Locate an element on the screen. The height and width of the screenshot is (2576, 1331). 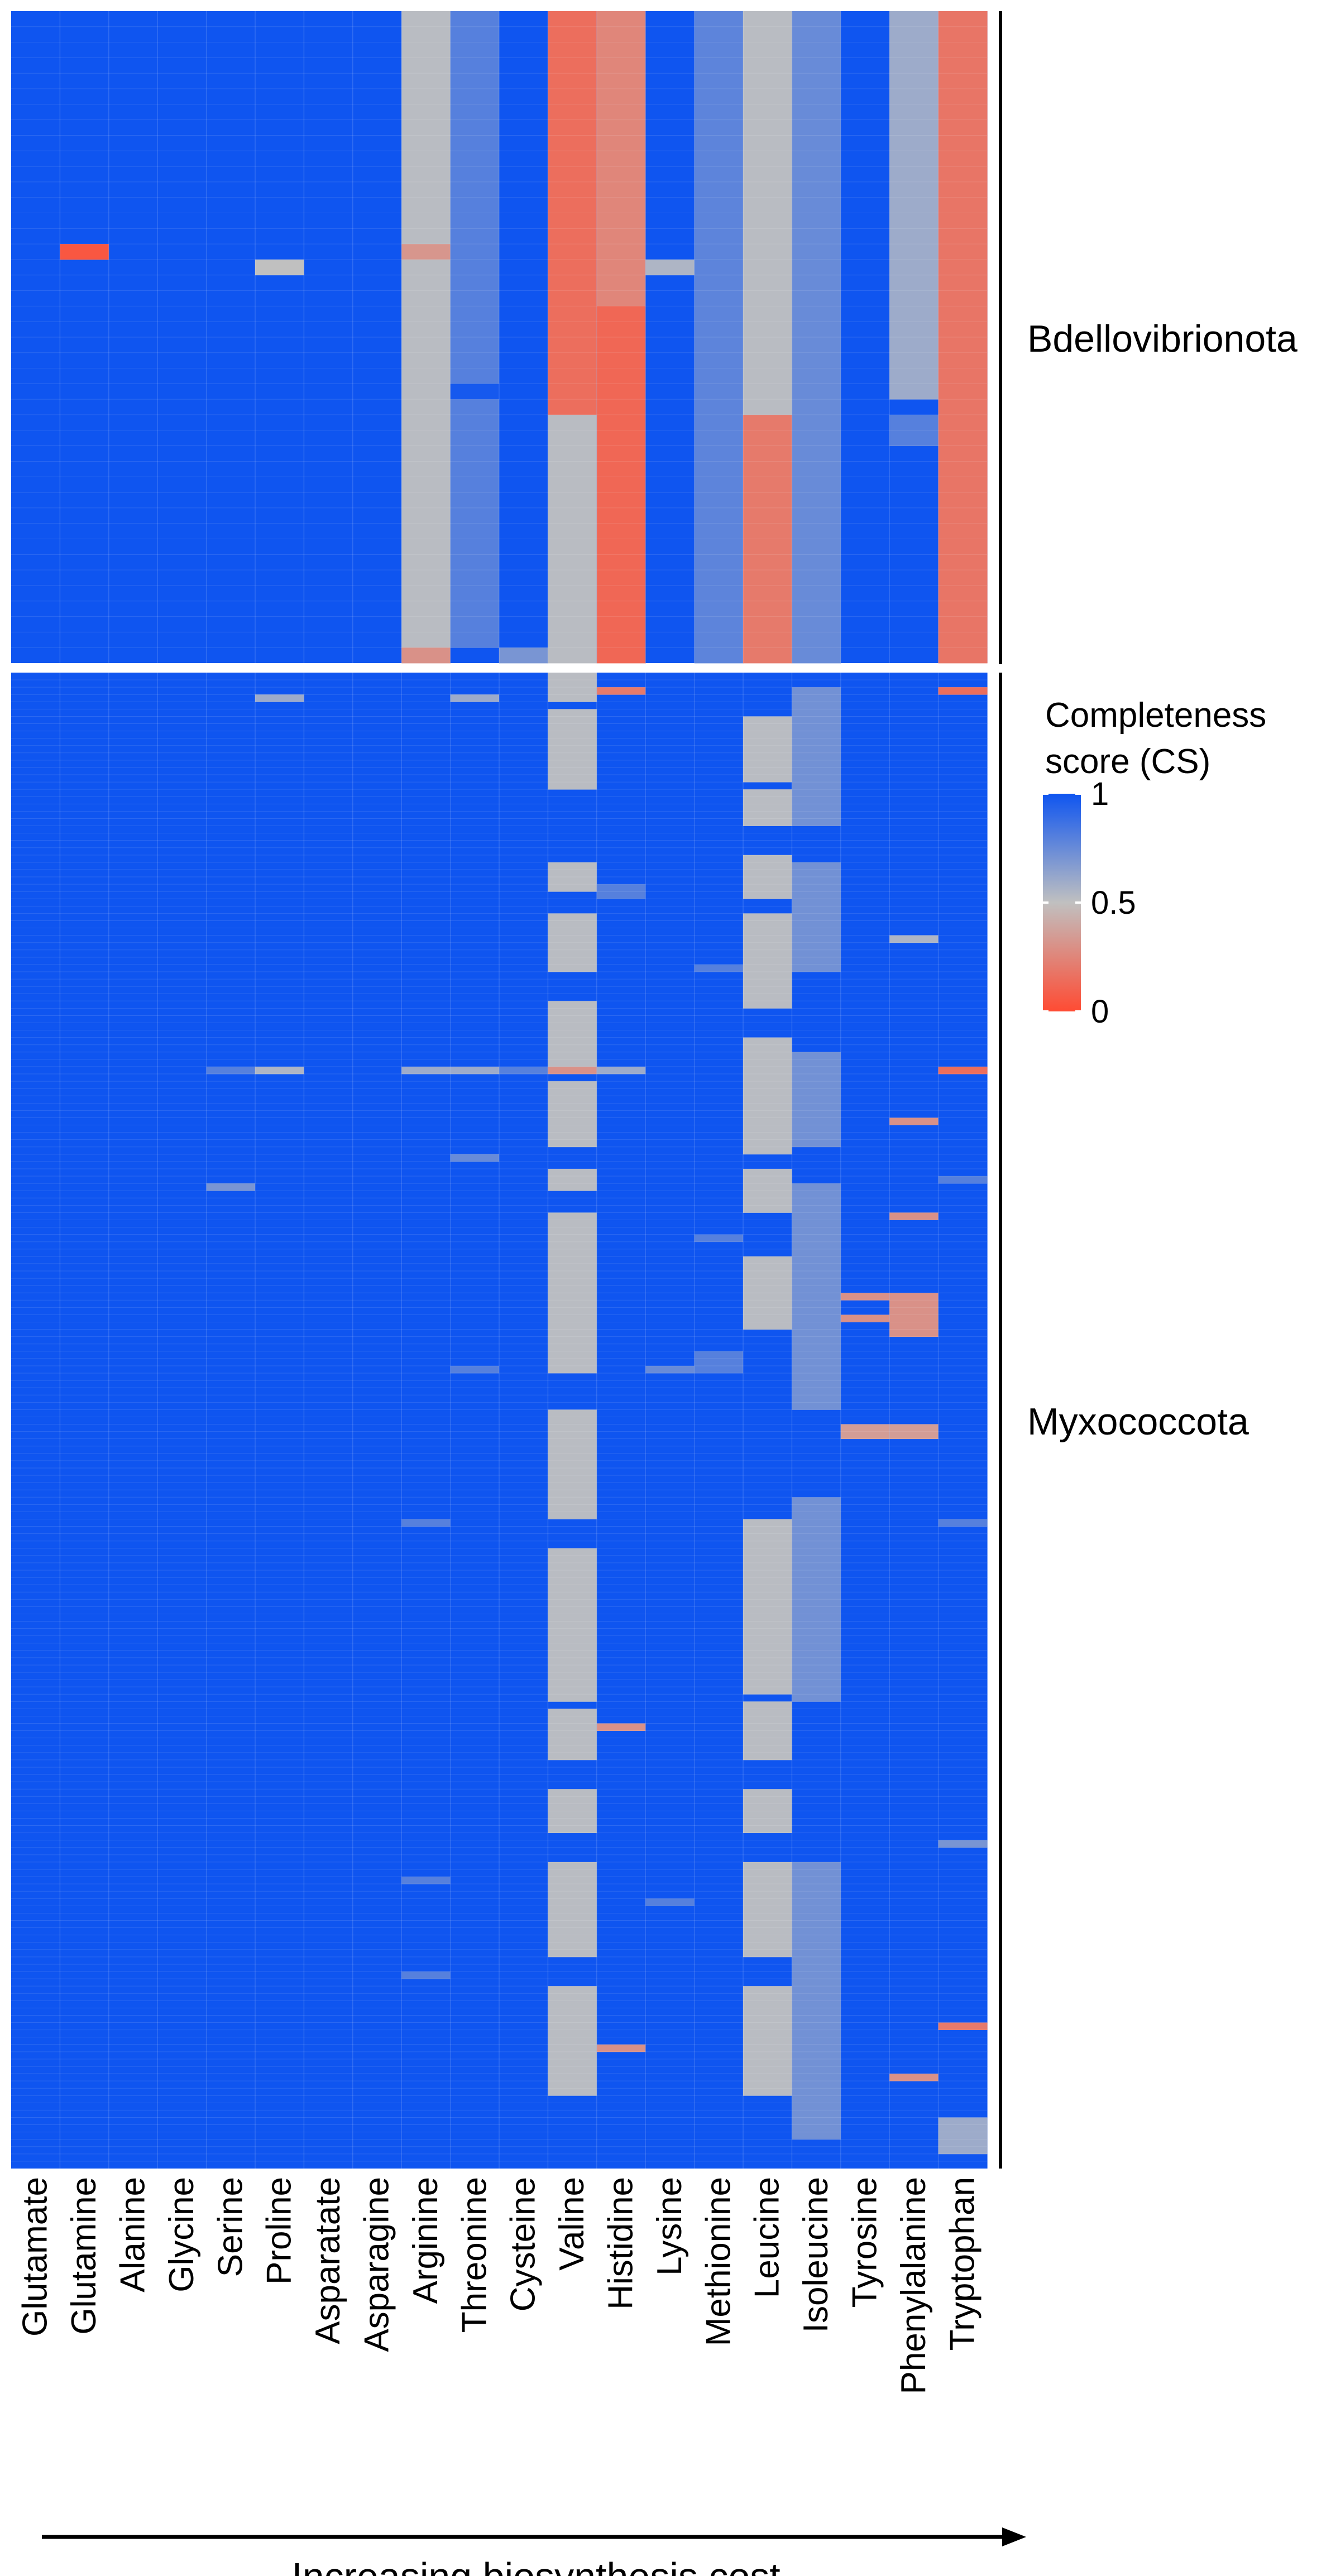
x-axis-arrow is located at coordinates (534, 2536).